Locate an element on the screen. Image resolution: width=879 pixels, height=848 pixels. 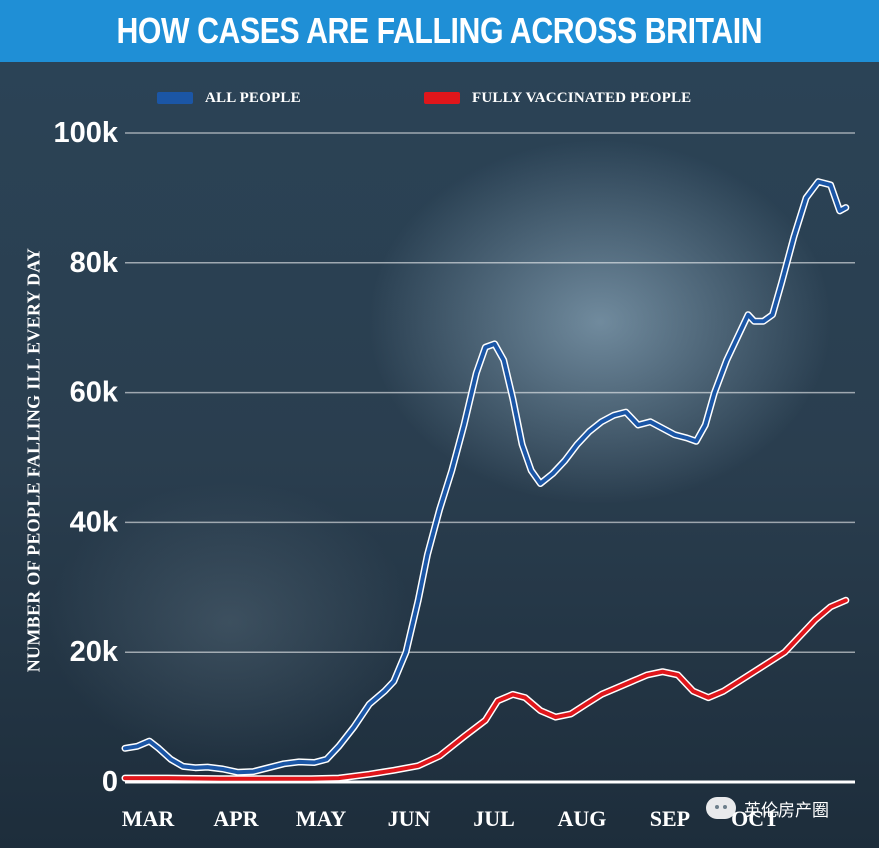
y-tick-label: 60k is located at coordinates (94, 393).